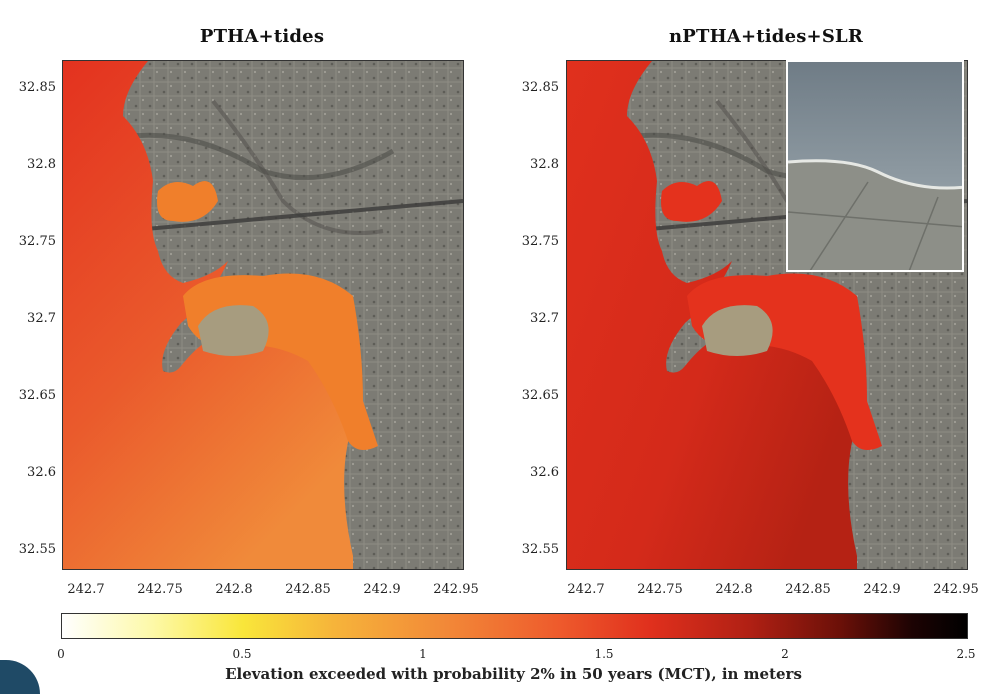  I want to click on colorbar-tick-label: 2, so click(785, 654).